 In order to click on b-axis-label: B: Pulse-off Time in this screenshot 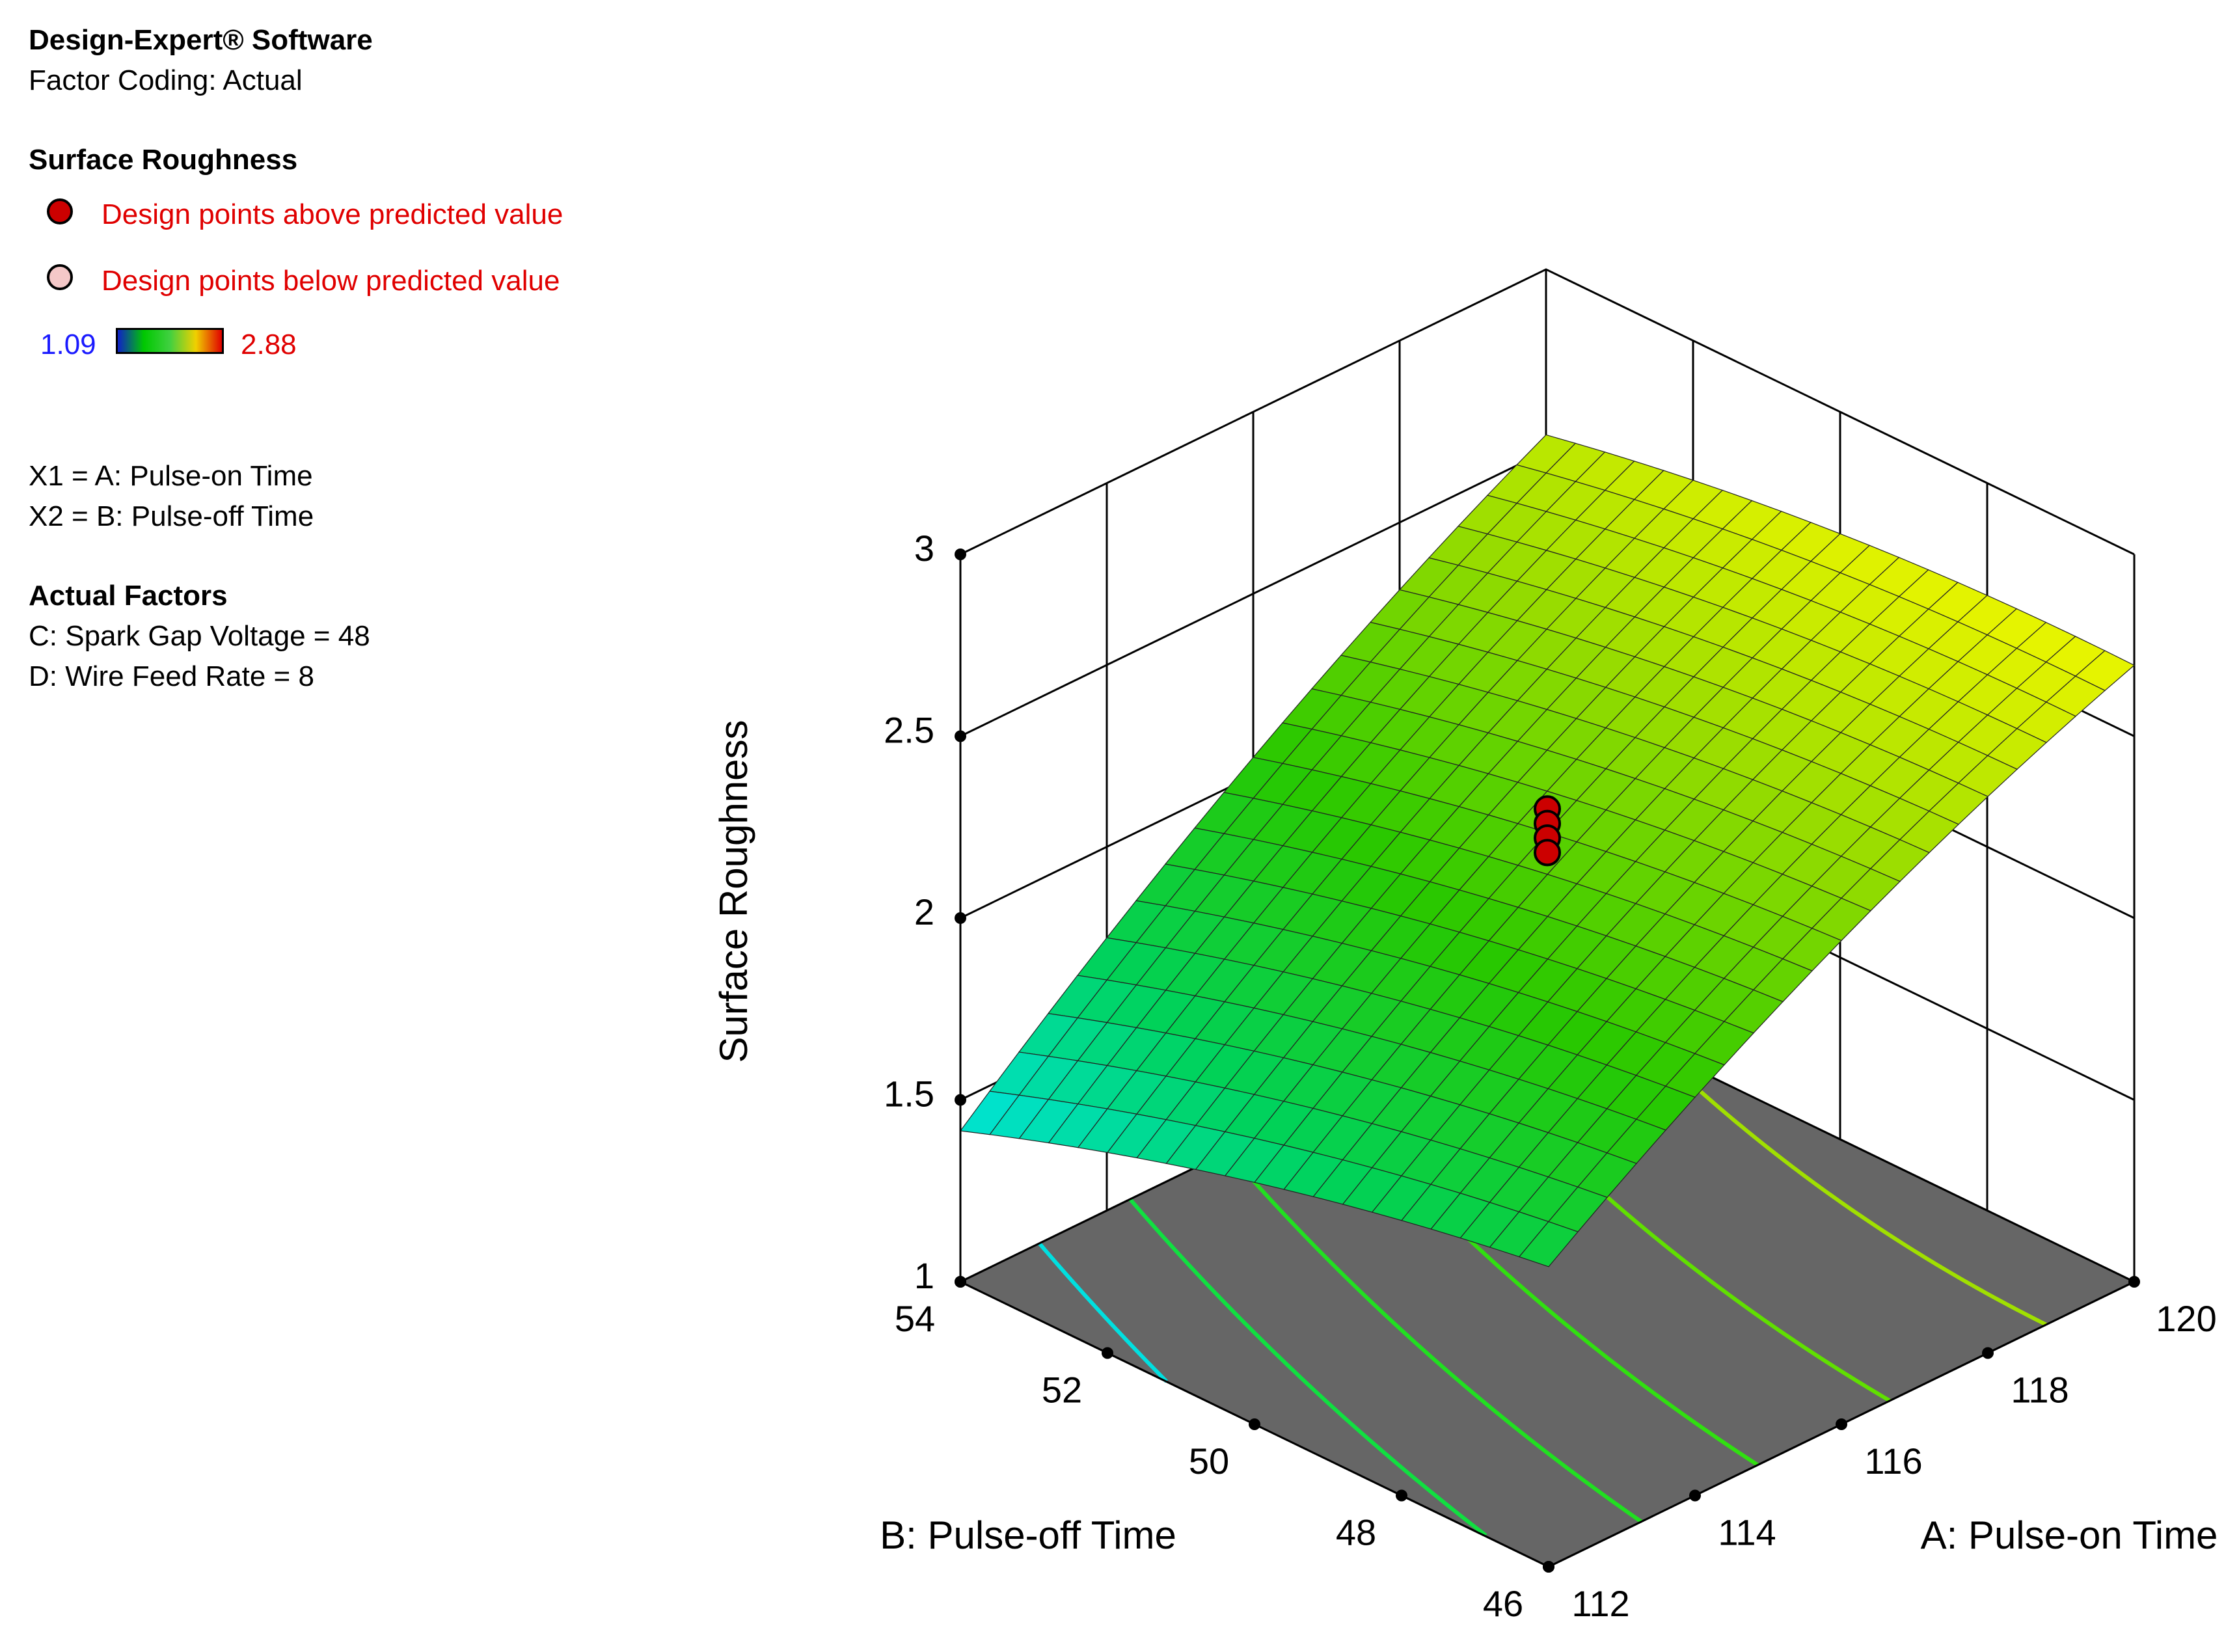, I will do `click(1028, 1535)`.